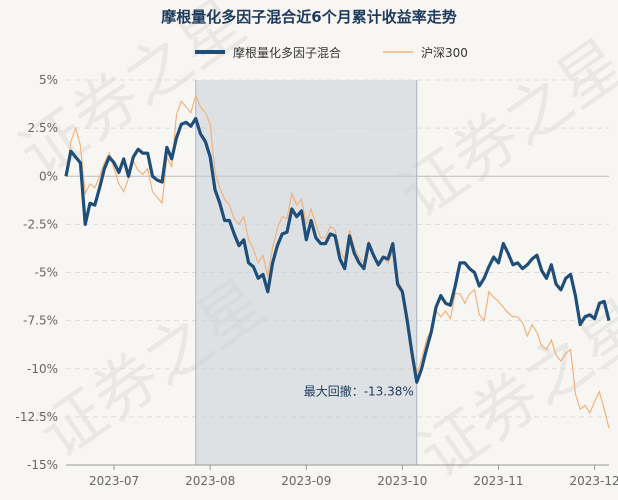 This screenshot has width=618, height=500. I want to click on y-tick-label: -5%, so click(46, 273).